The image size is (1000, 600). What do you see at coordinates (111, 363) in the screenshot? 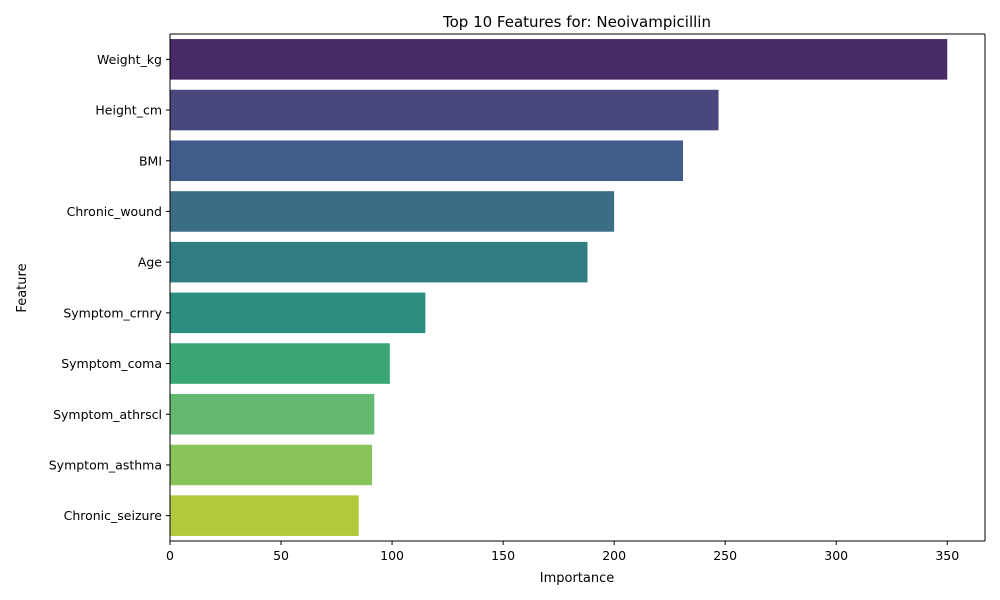
I see `y-tick-label: Symptom_coma` at bounding box center [111, 363].